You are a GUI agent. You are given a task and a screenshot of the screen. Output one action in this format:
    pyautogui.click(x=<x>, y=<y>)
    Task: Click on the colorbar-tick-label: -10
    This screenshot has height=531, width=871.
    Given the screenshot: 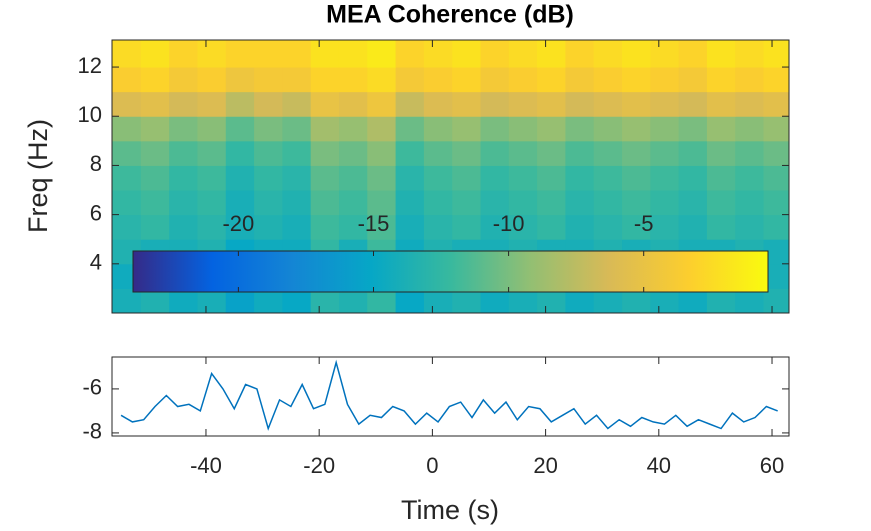 What is the action you would take?
    pyautogui.click(x=509, y=223)
    